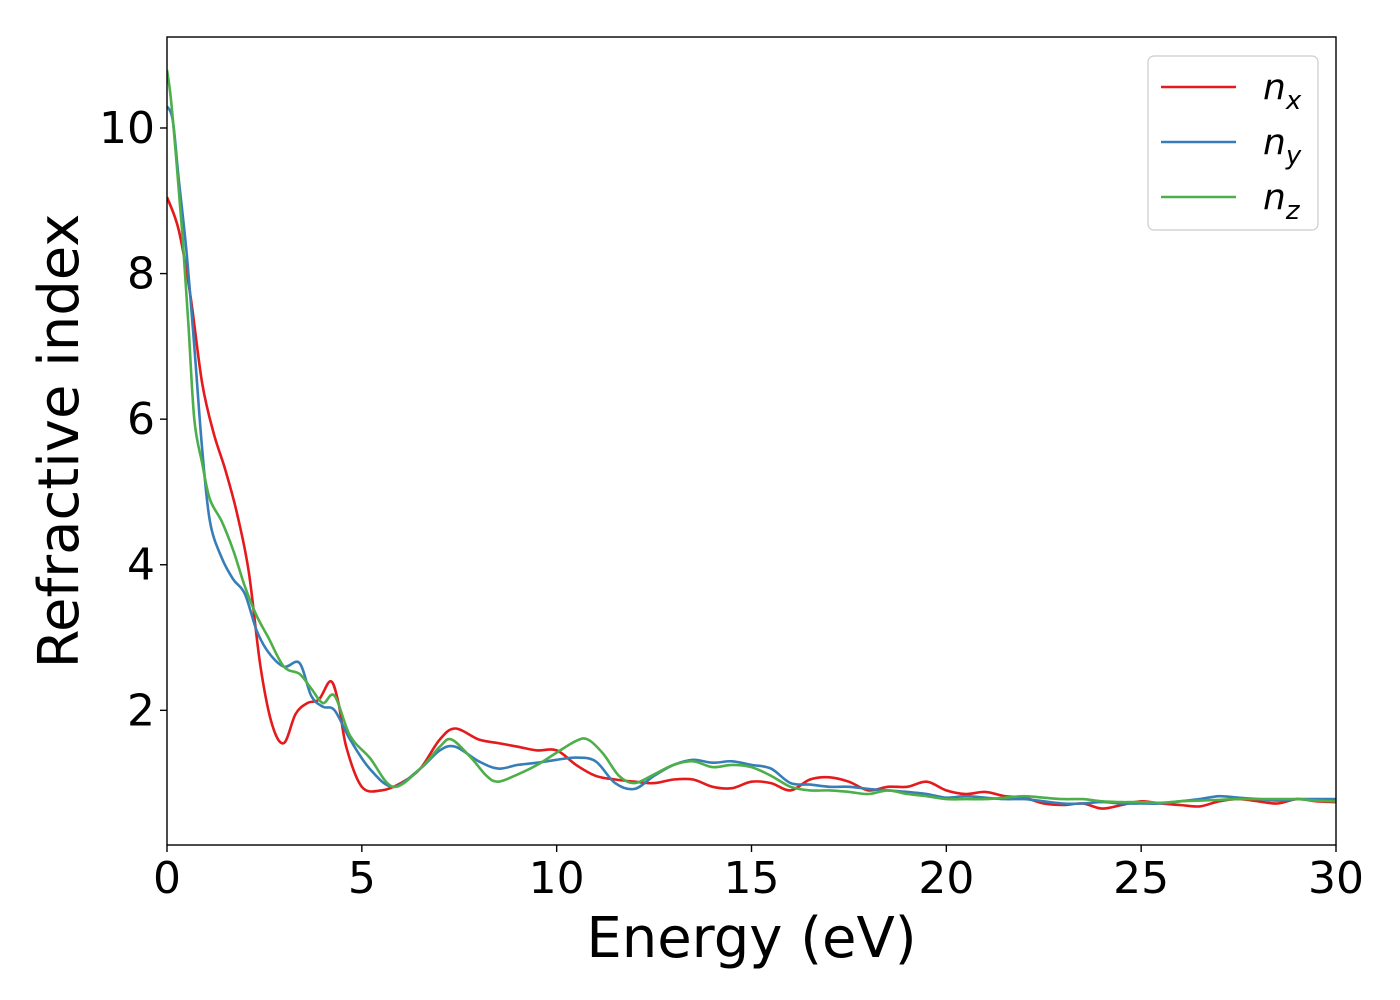  What do you see at coordinates (59, 441) in the screenshot?
I see `y-axis-label: Refractive index` at bounding box center [59, 441].